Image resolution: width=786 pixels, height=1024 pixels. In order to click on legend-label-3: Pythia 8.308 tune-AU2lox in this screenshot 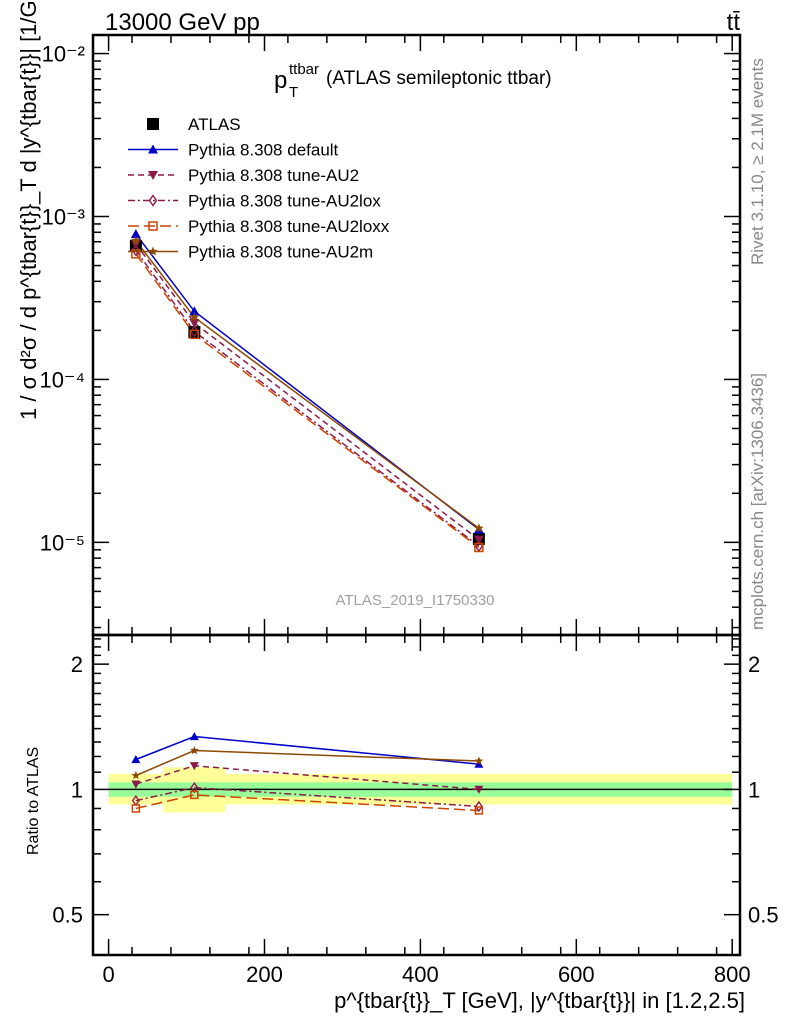, I will do `click(284, 201)`.